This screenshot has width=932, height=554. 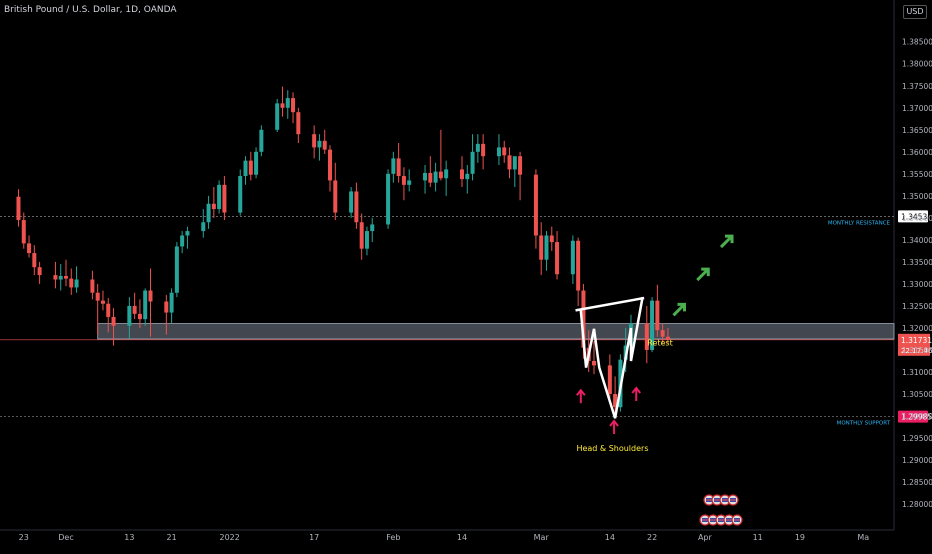 I want to click on head-shoulders-pattern, so click(x=611, y=357).